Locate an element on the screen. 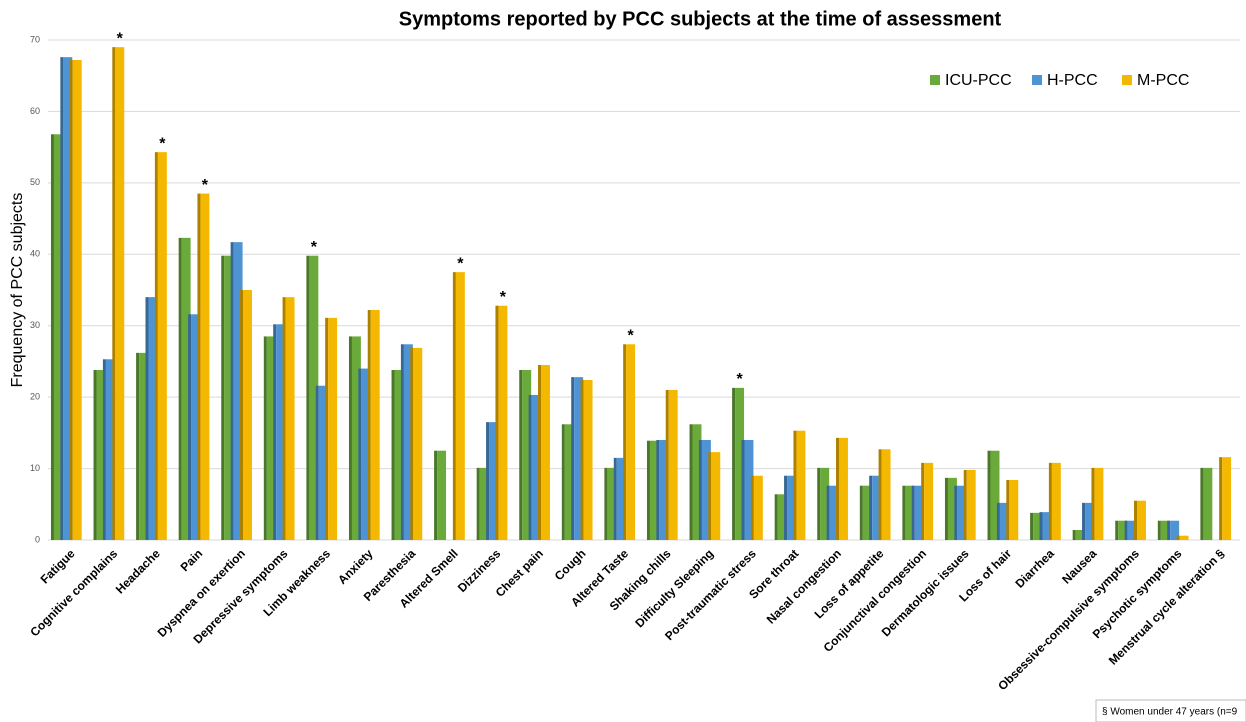 The image size is (1246, 722). y-tick-label: 20 is located at coordinates (35, 397).